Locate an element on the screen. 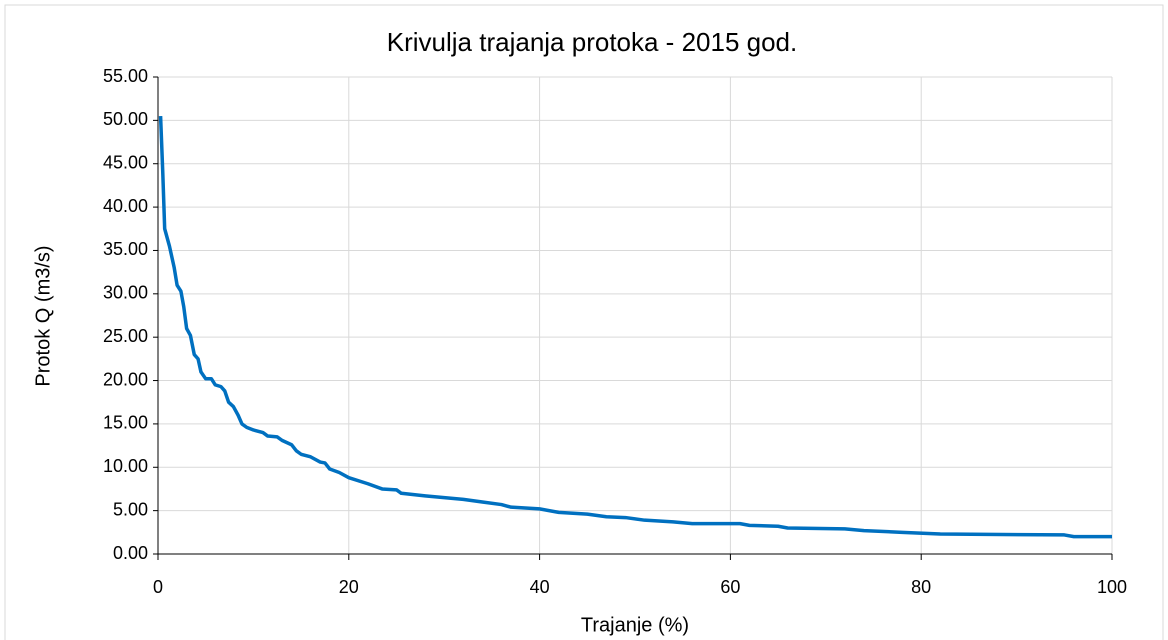 This screenshot has width=1168, height=640. x-tick-label: 20 is located at coordinates (349, 587).